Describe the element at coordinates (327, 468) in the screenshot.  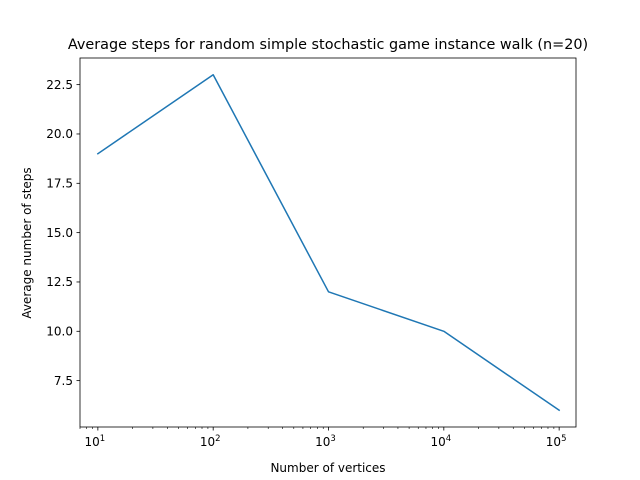
I see `x-axis-label: Number of vertices` at that location.